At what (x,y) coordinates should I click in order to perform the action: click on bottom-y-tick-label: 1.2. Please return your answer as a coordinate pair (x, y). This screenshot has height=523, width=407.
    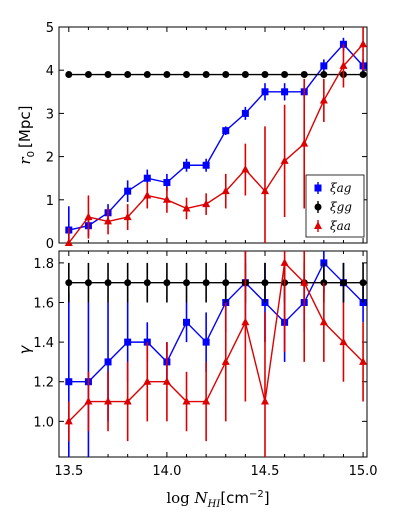
    Looking at the image, I should click on (43, 383).